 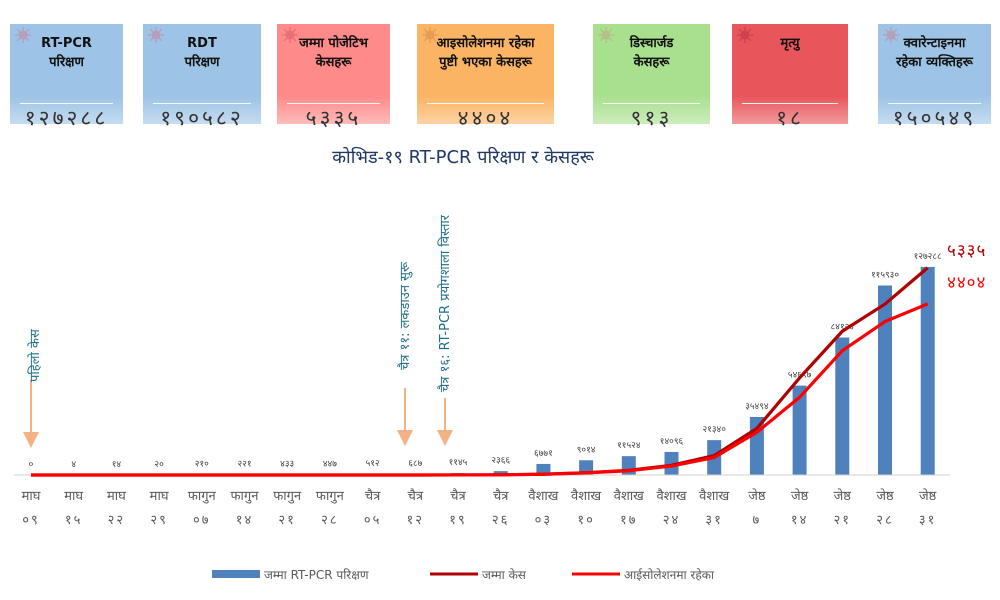 I want to click on chart-title: कोभिड-१९ RT-PCR परिक्षण र केसहरू, so click(x=463, y=157).